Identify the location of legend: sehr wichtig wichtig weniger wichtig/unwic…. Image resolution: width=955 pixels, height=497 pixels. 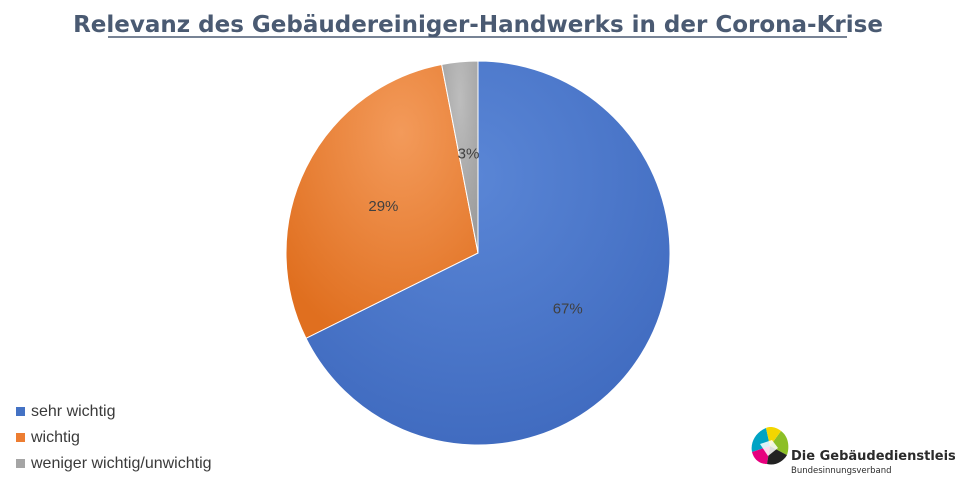
(114, 437).